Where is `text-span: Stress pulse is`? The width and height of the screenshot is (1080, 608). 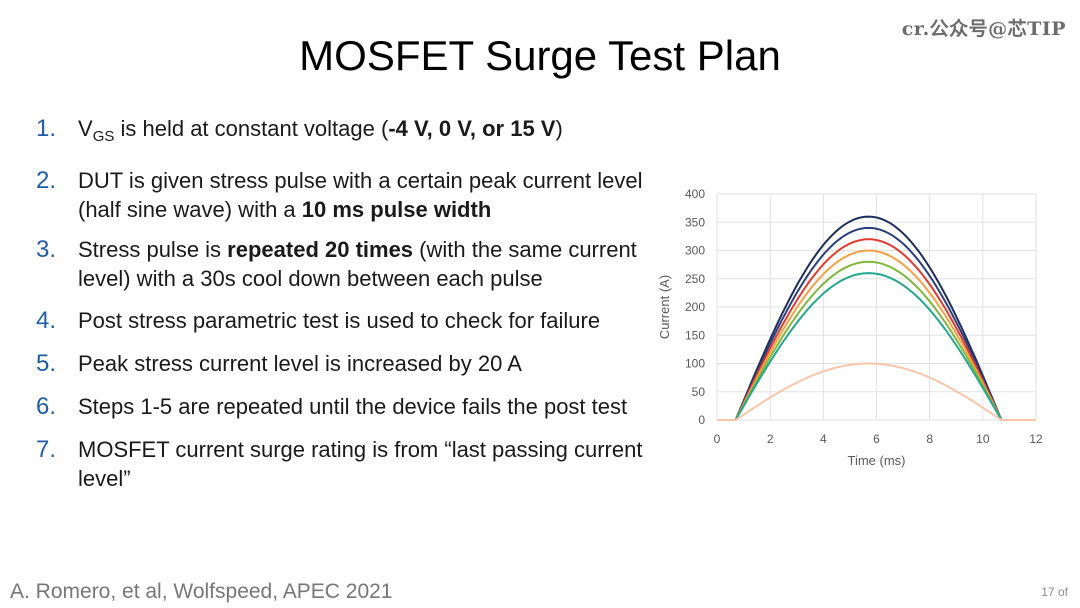
text-span: Stress pulse is is located at coordinates (153, 249).